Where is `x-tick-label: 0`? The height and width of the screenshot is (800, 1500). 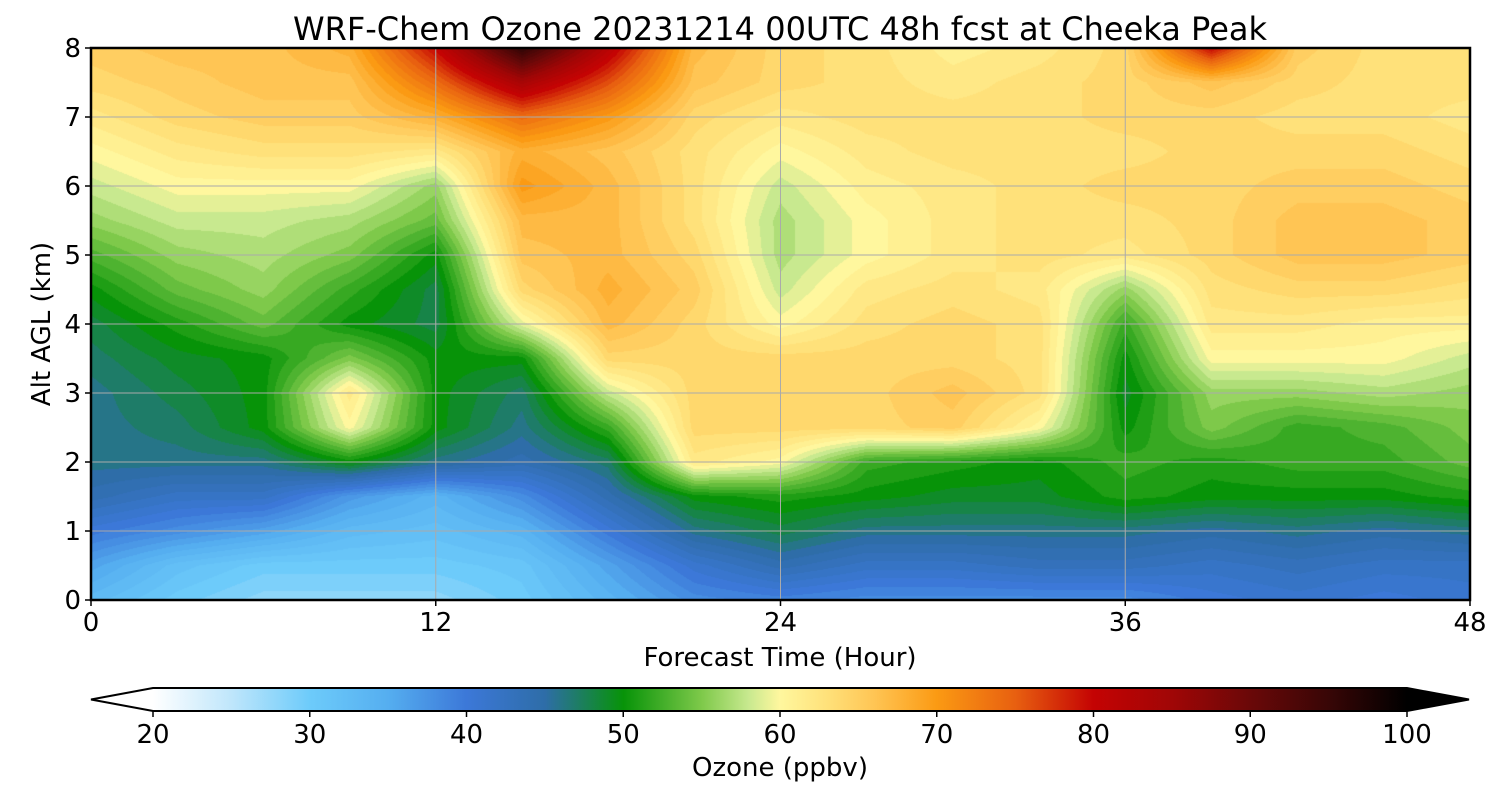
x-tick-label: 0 is located at coordinates (91, 623).